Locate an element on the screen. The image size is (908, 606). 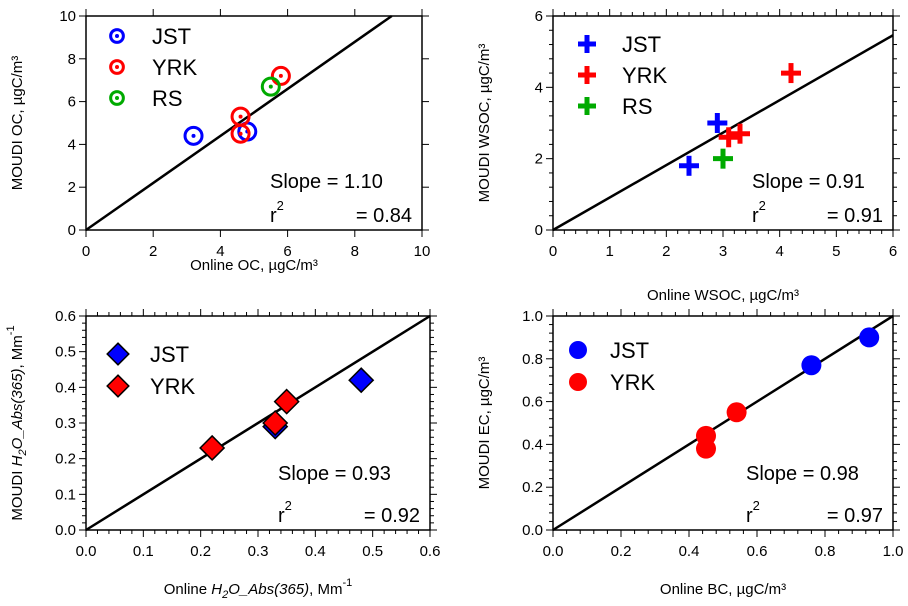
legend-marker-jst-center is located at coordinates (117, 36).